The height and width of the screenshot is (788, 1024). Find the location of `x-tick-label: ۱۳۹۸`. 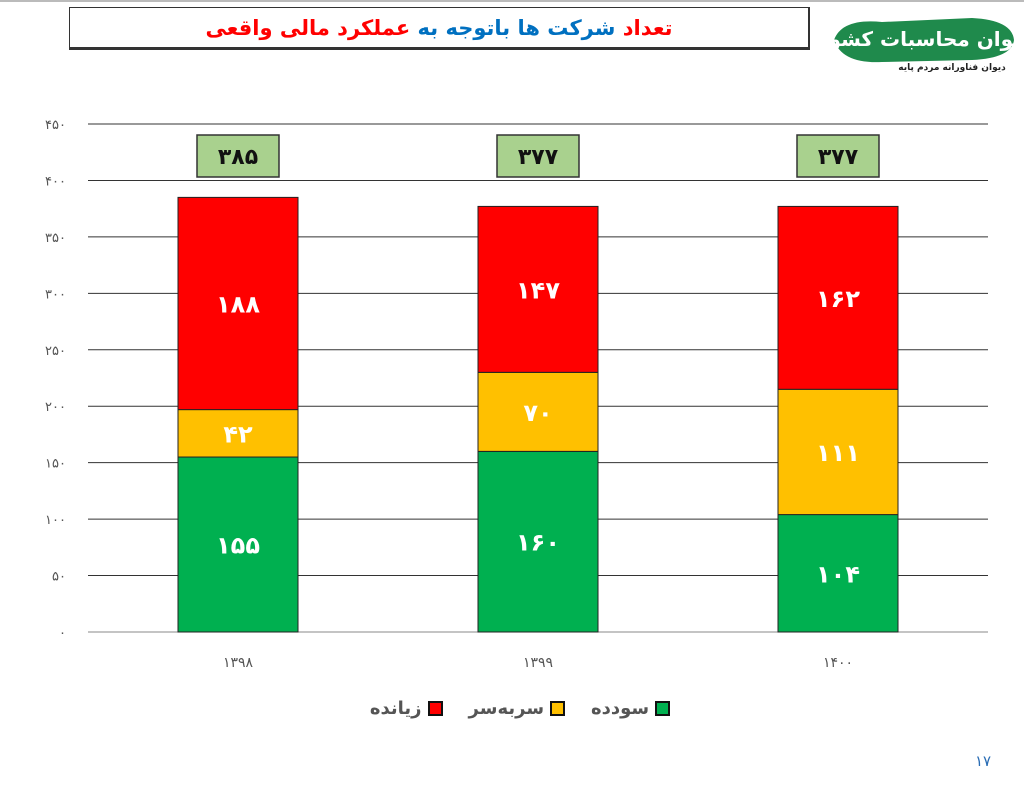

x-tick-label: ۱۳۹۸ is located at coordinates (238, 663).